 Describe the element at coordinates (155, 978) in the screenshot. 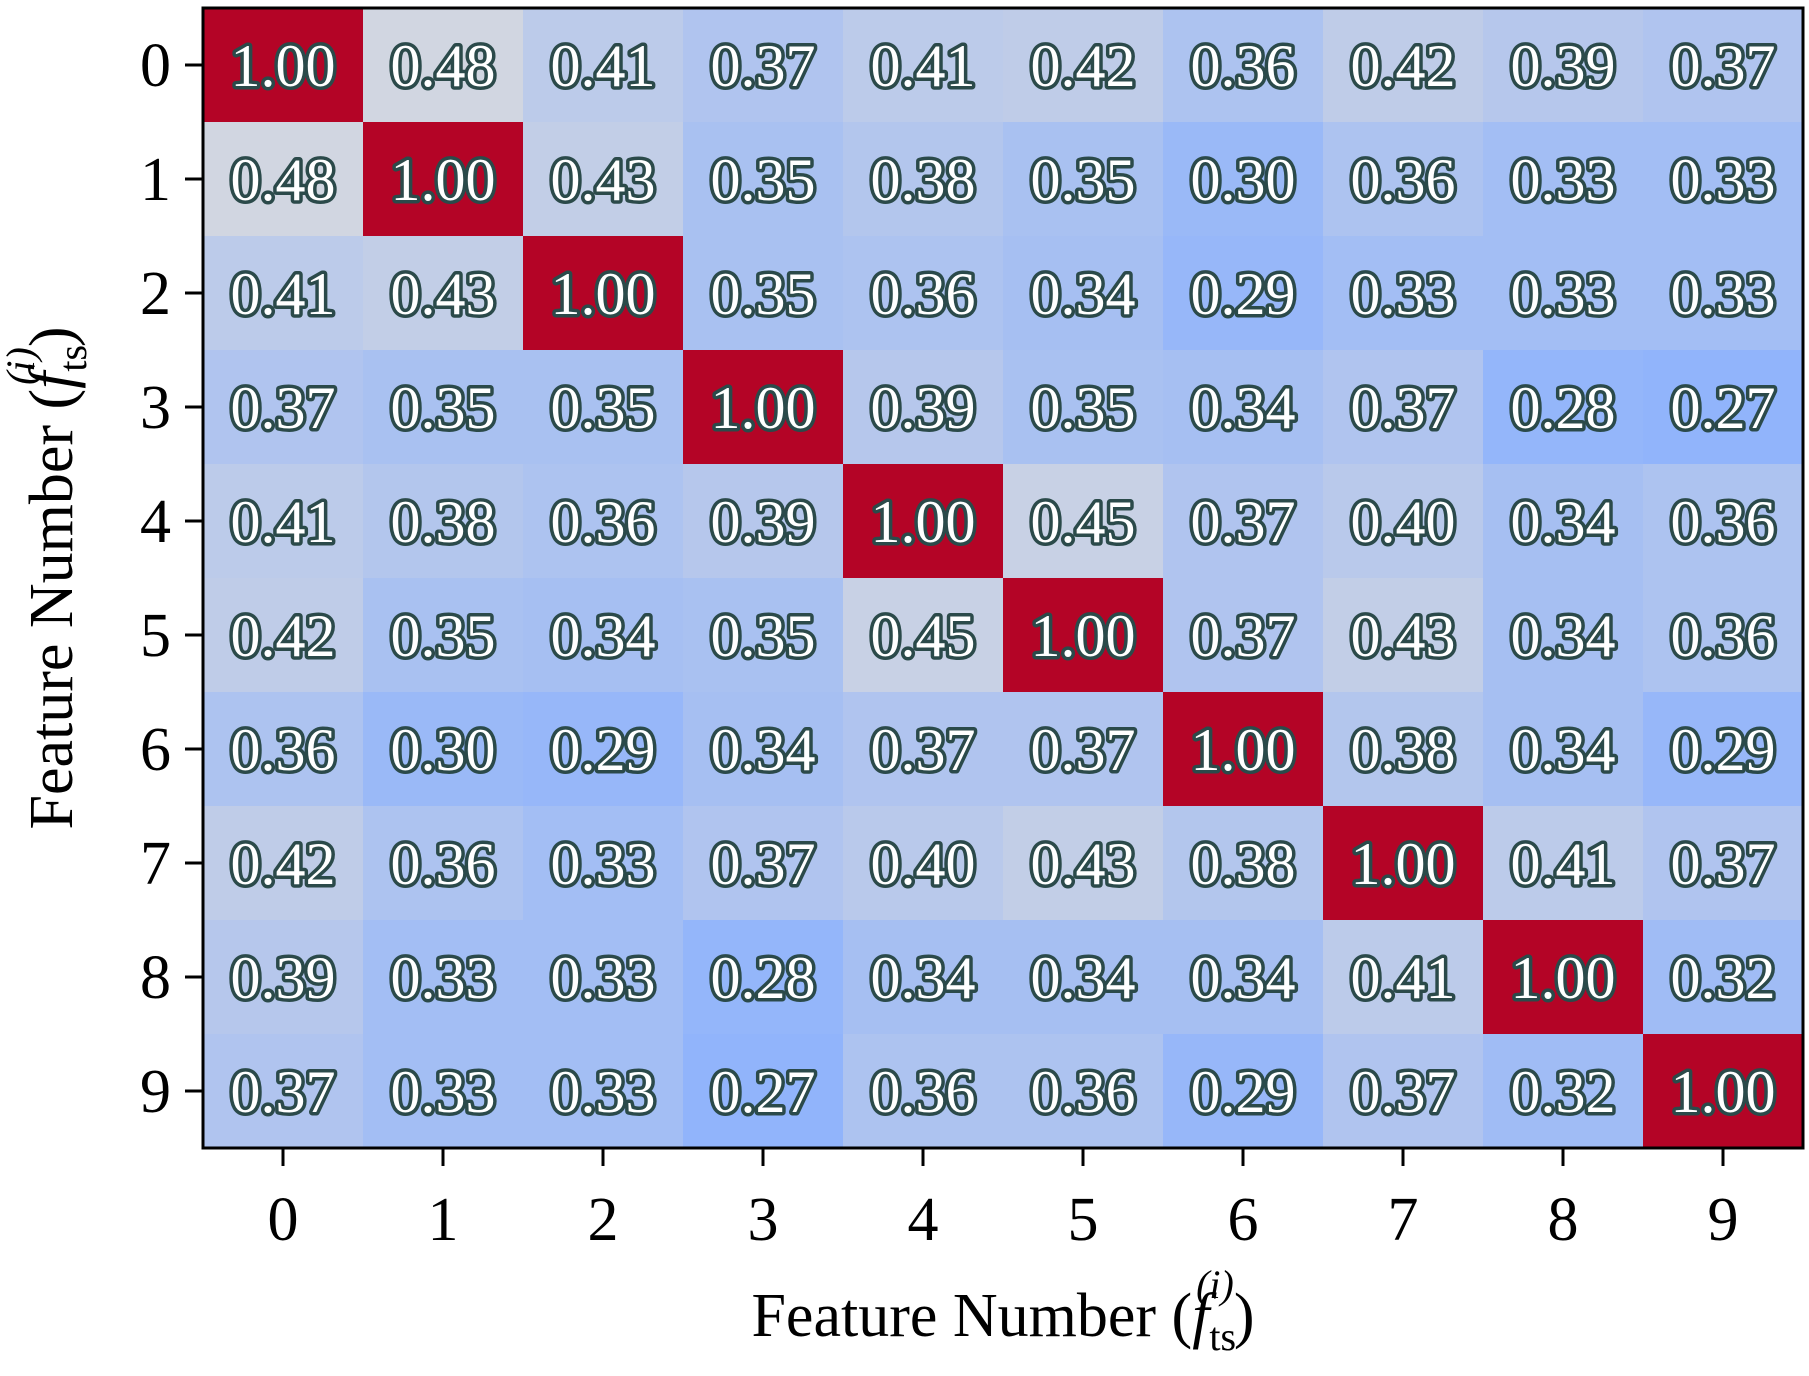

I see `y-tick-label: 8` at that location.